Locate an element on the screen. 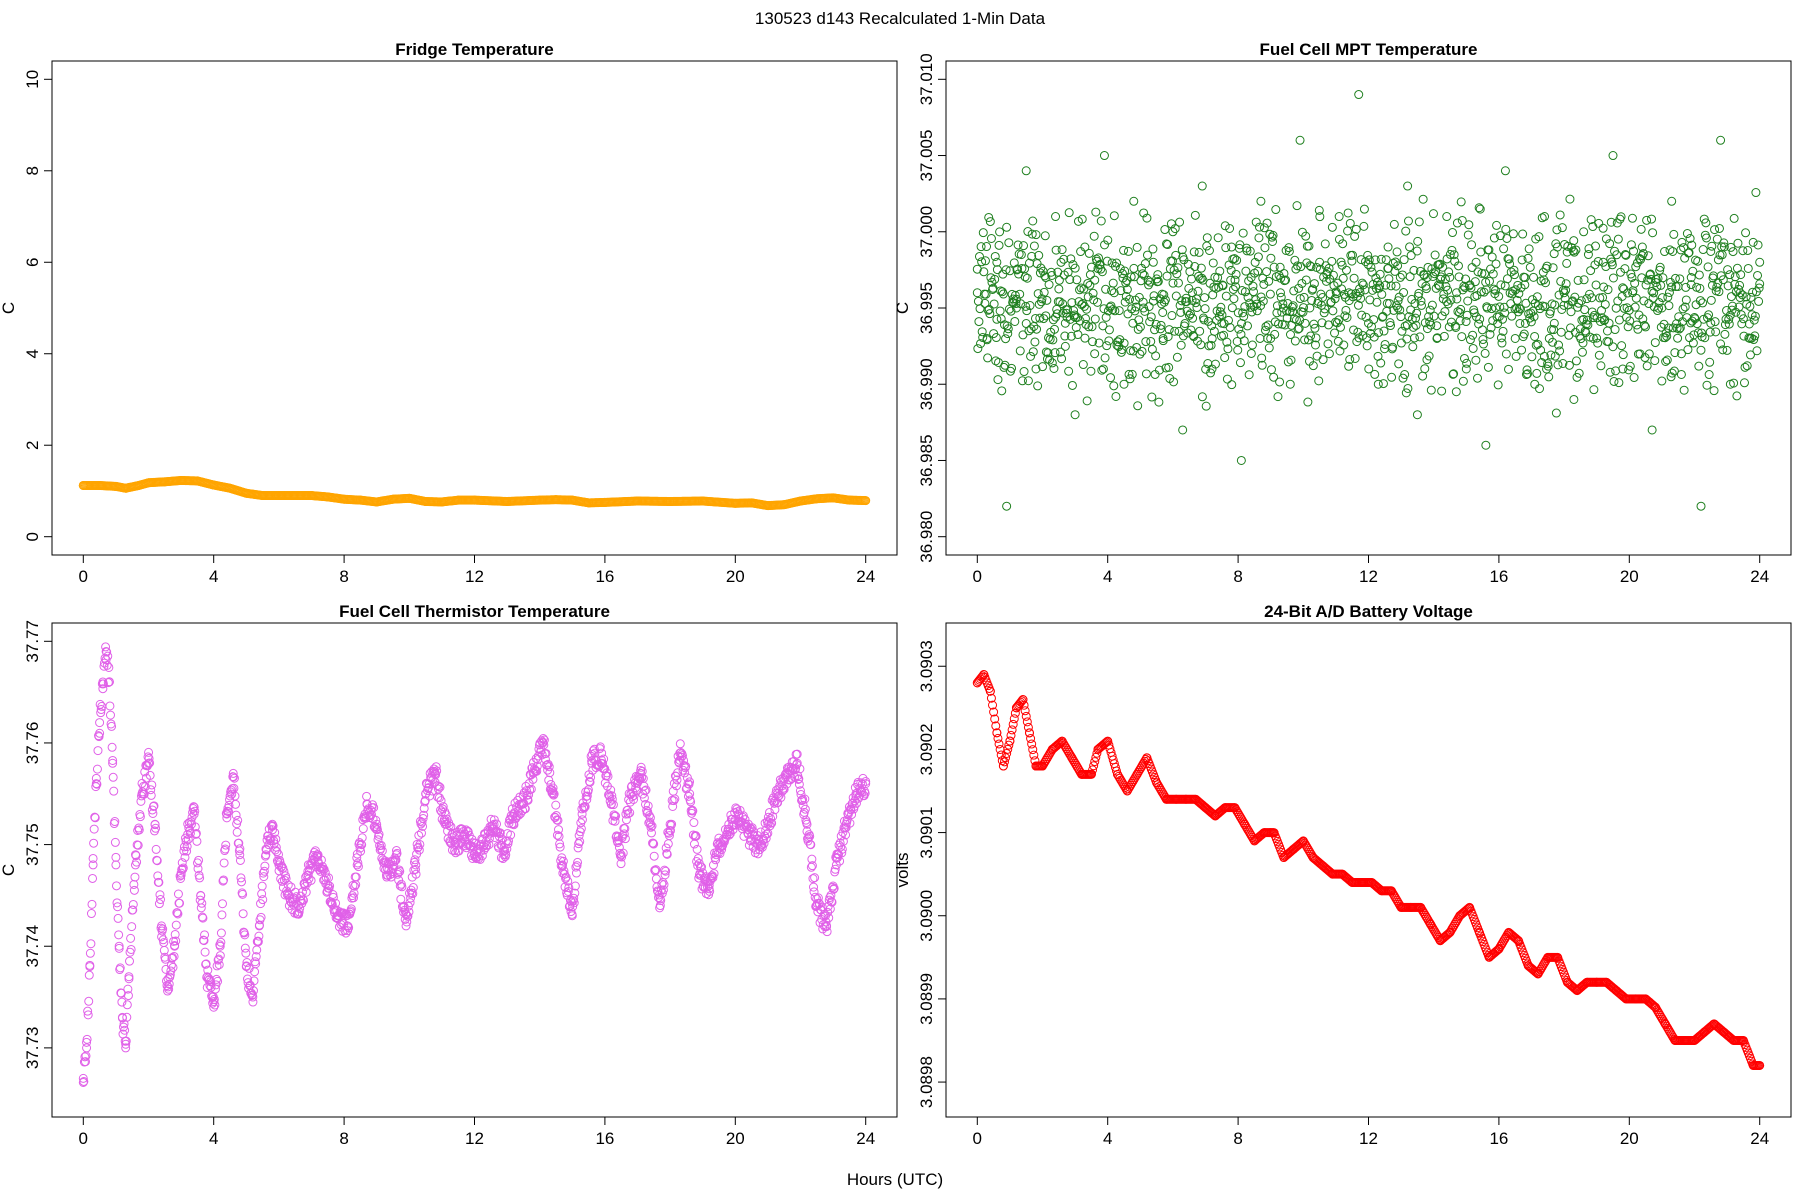  thermistor-x-tick-label: 24 is located at coordinates (865, 1138).